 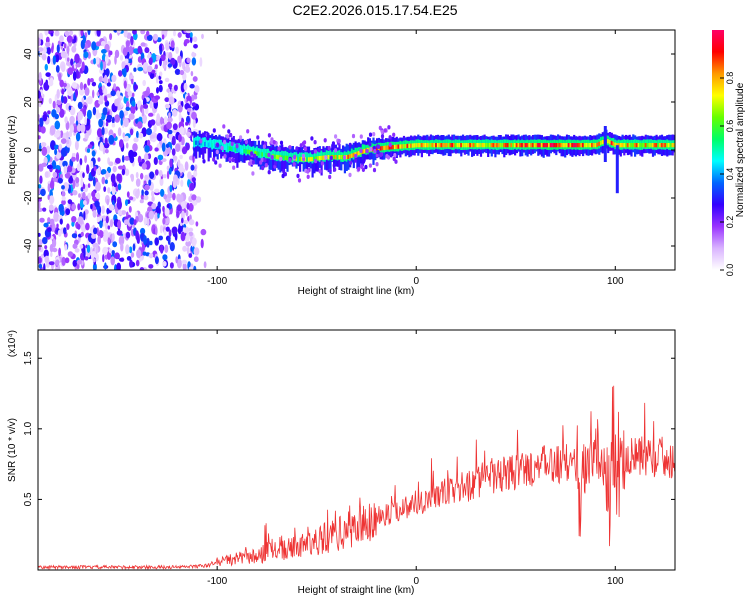 I want to click on snr-x-tick-label: 0, so click(x=416, y=581).